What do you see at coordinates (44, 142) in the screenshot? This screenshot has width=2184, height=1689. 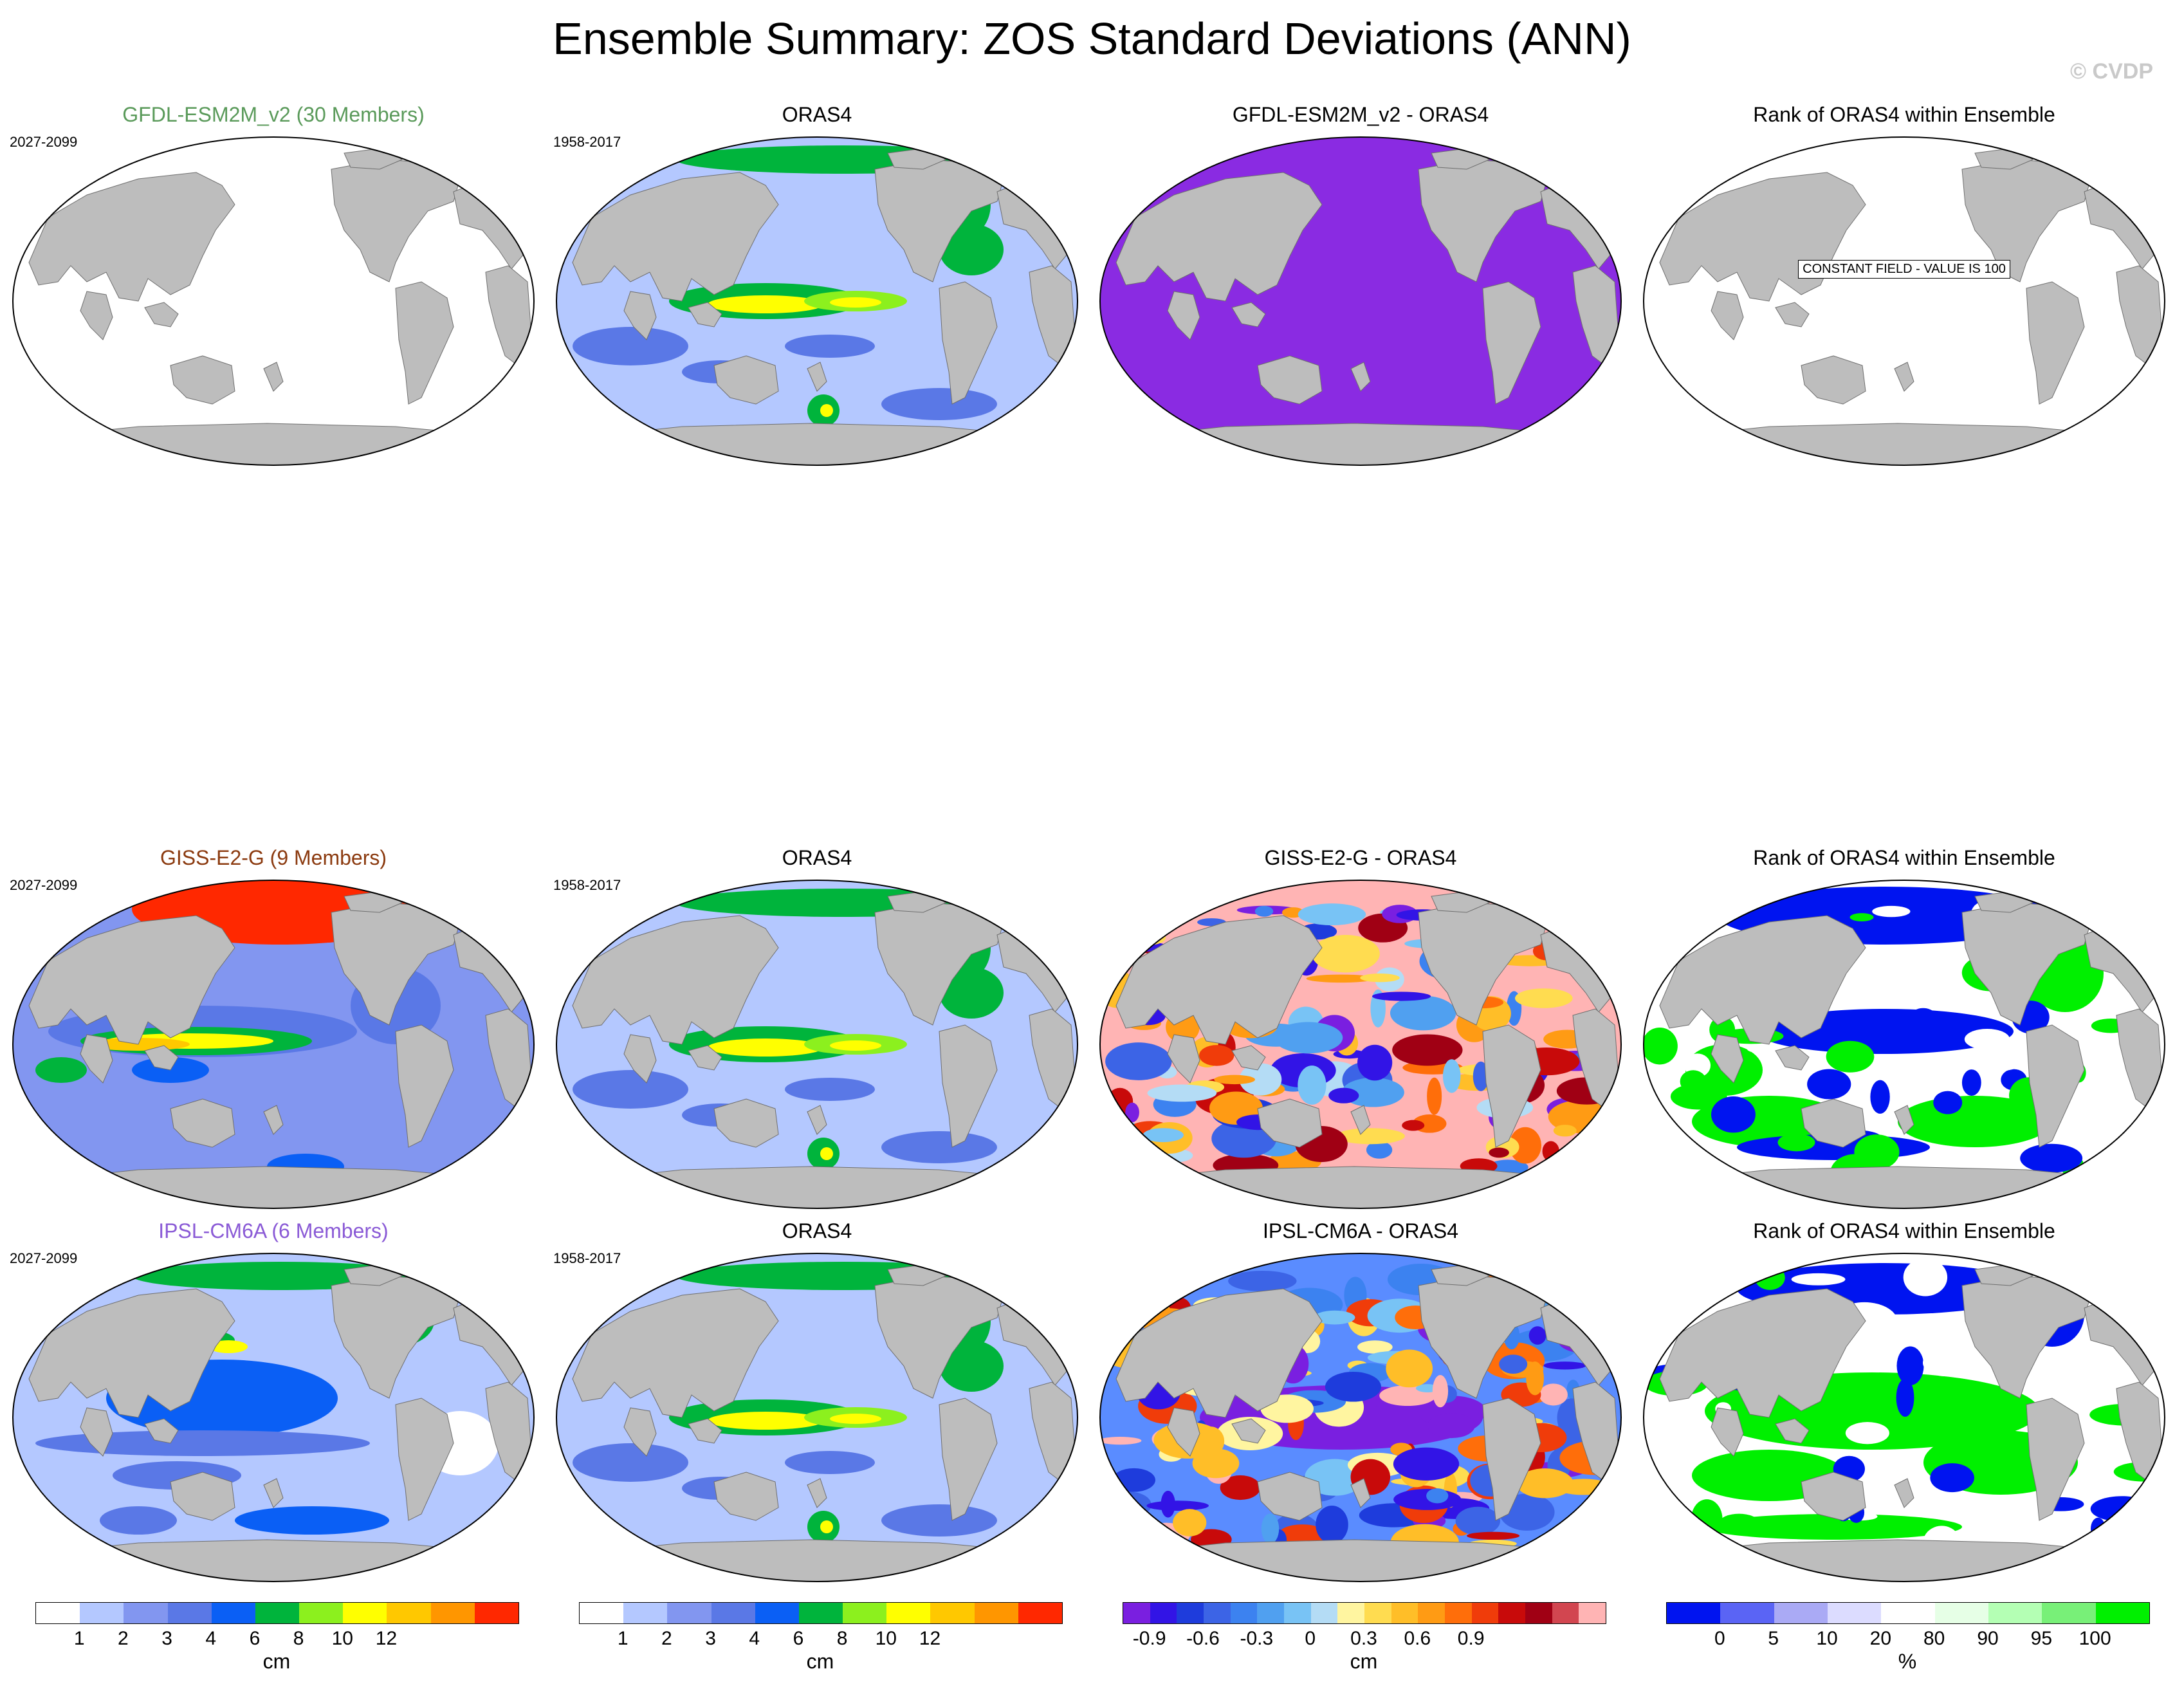 I see `panel-period: 2027-2099` at bounding box center [44, 142].